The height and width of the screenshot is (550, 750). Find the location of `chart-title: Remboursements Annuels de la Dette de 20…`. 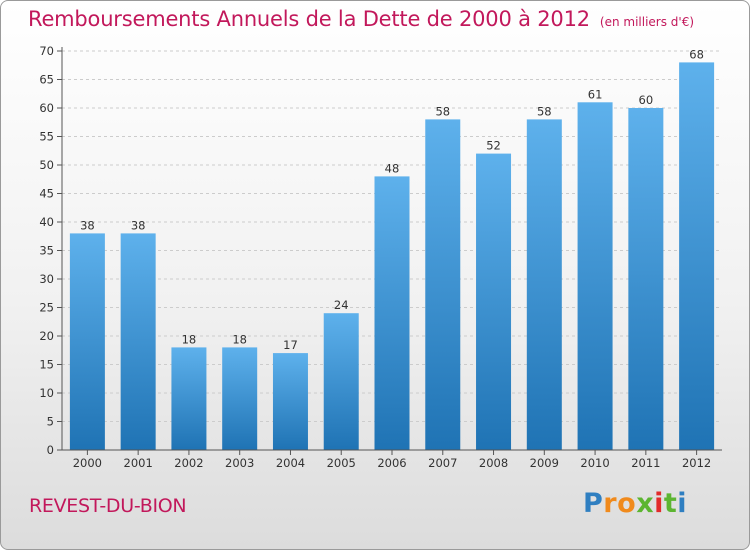

chart-title: Remboursements Annuels de la Dette de 20… is located at coordinates (309, 19).